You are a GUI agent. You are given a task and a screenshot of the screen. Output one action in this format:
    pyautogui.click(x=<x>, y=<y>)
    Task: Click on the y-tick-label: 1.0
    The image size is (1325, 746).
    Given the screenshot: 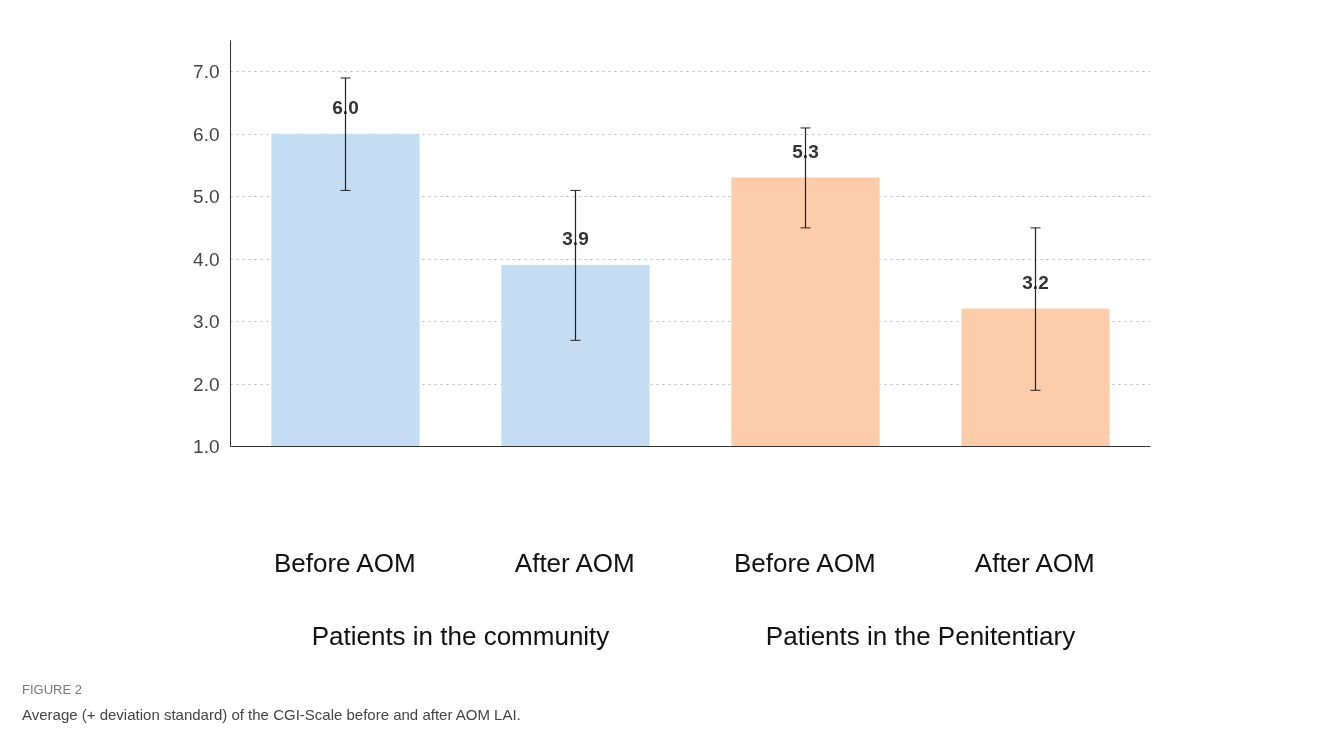 What is the action you would take?
    pyautogui.click(x=206, y=446)
    